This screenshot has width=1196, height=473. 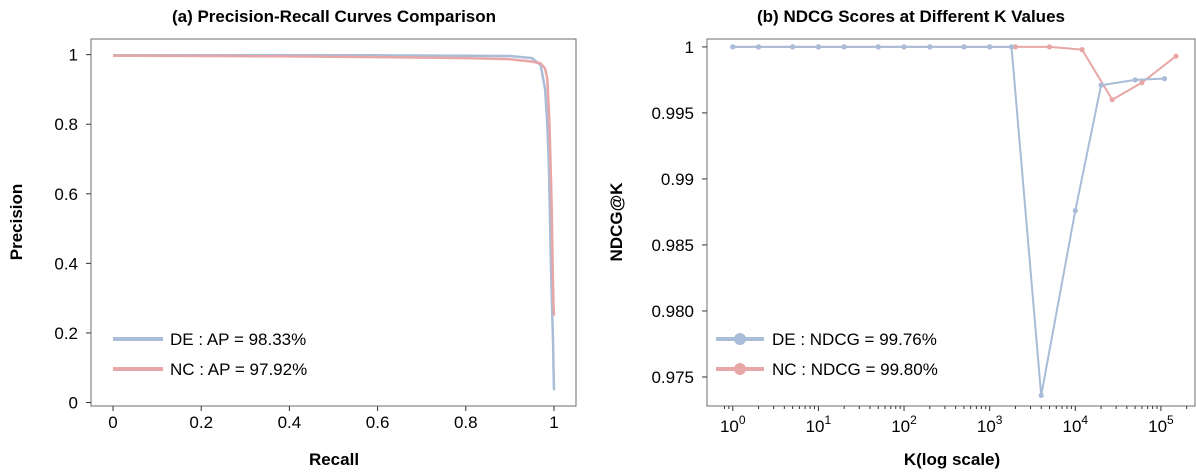 I want to click on y-axis-ticks: 0 0.2 0.4 0.6 0.8 1, so click(x=72, y=229).